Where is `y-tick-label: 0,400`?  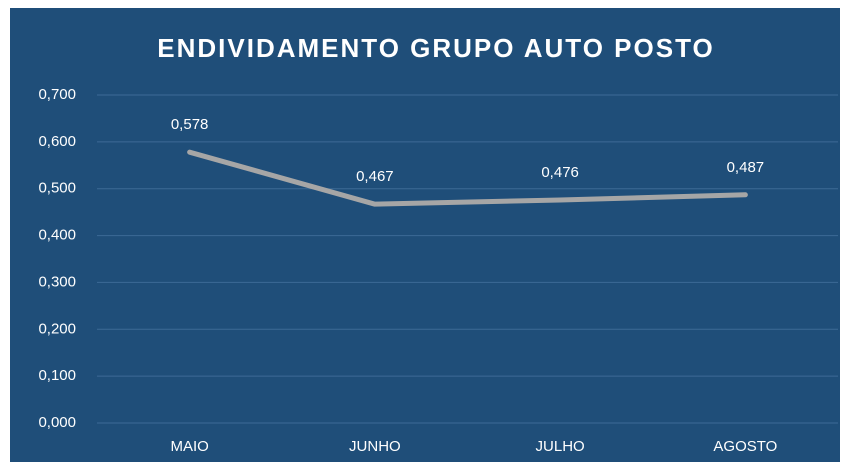
y-tick-label: 0,400 is located at coordinates (57, 235).